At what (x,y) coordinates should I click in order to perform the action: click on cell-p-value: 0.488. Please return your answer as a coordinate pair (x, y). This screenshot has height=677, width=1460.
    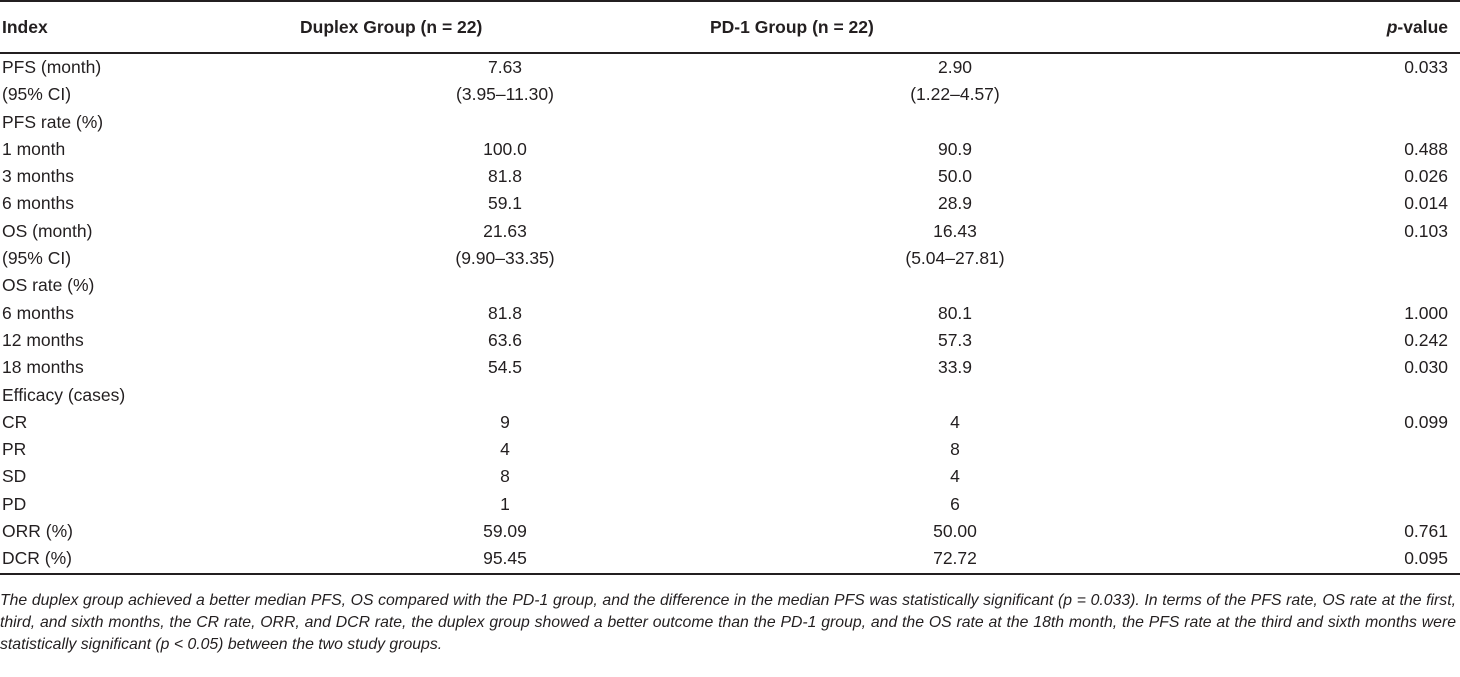
    Looking at the image, I should click on (1426, 148).